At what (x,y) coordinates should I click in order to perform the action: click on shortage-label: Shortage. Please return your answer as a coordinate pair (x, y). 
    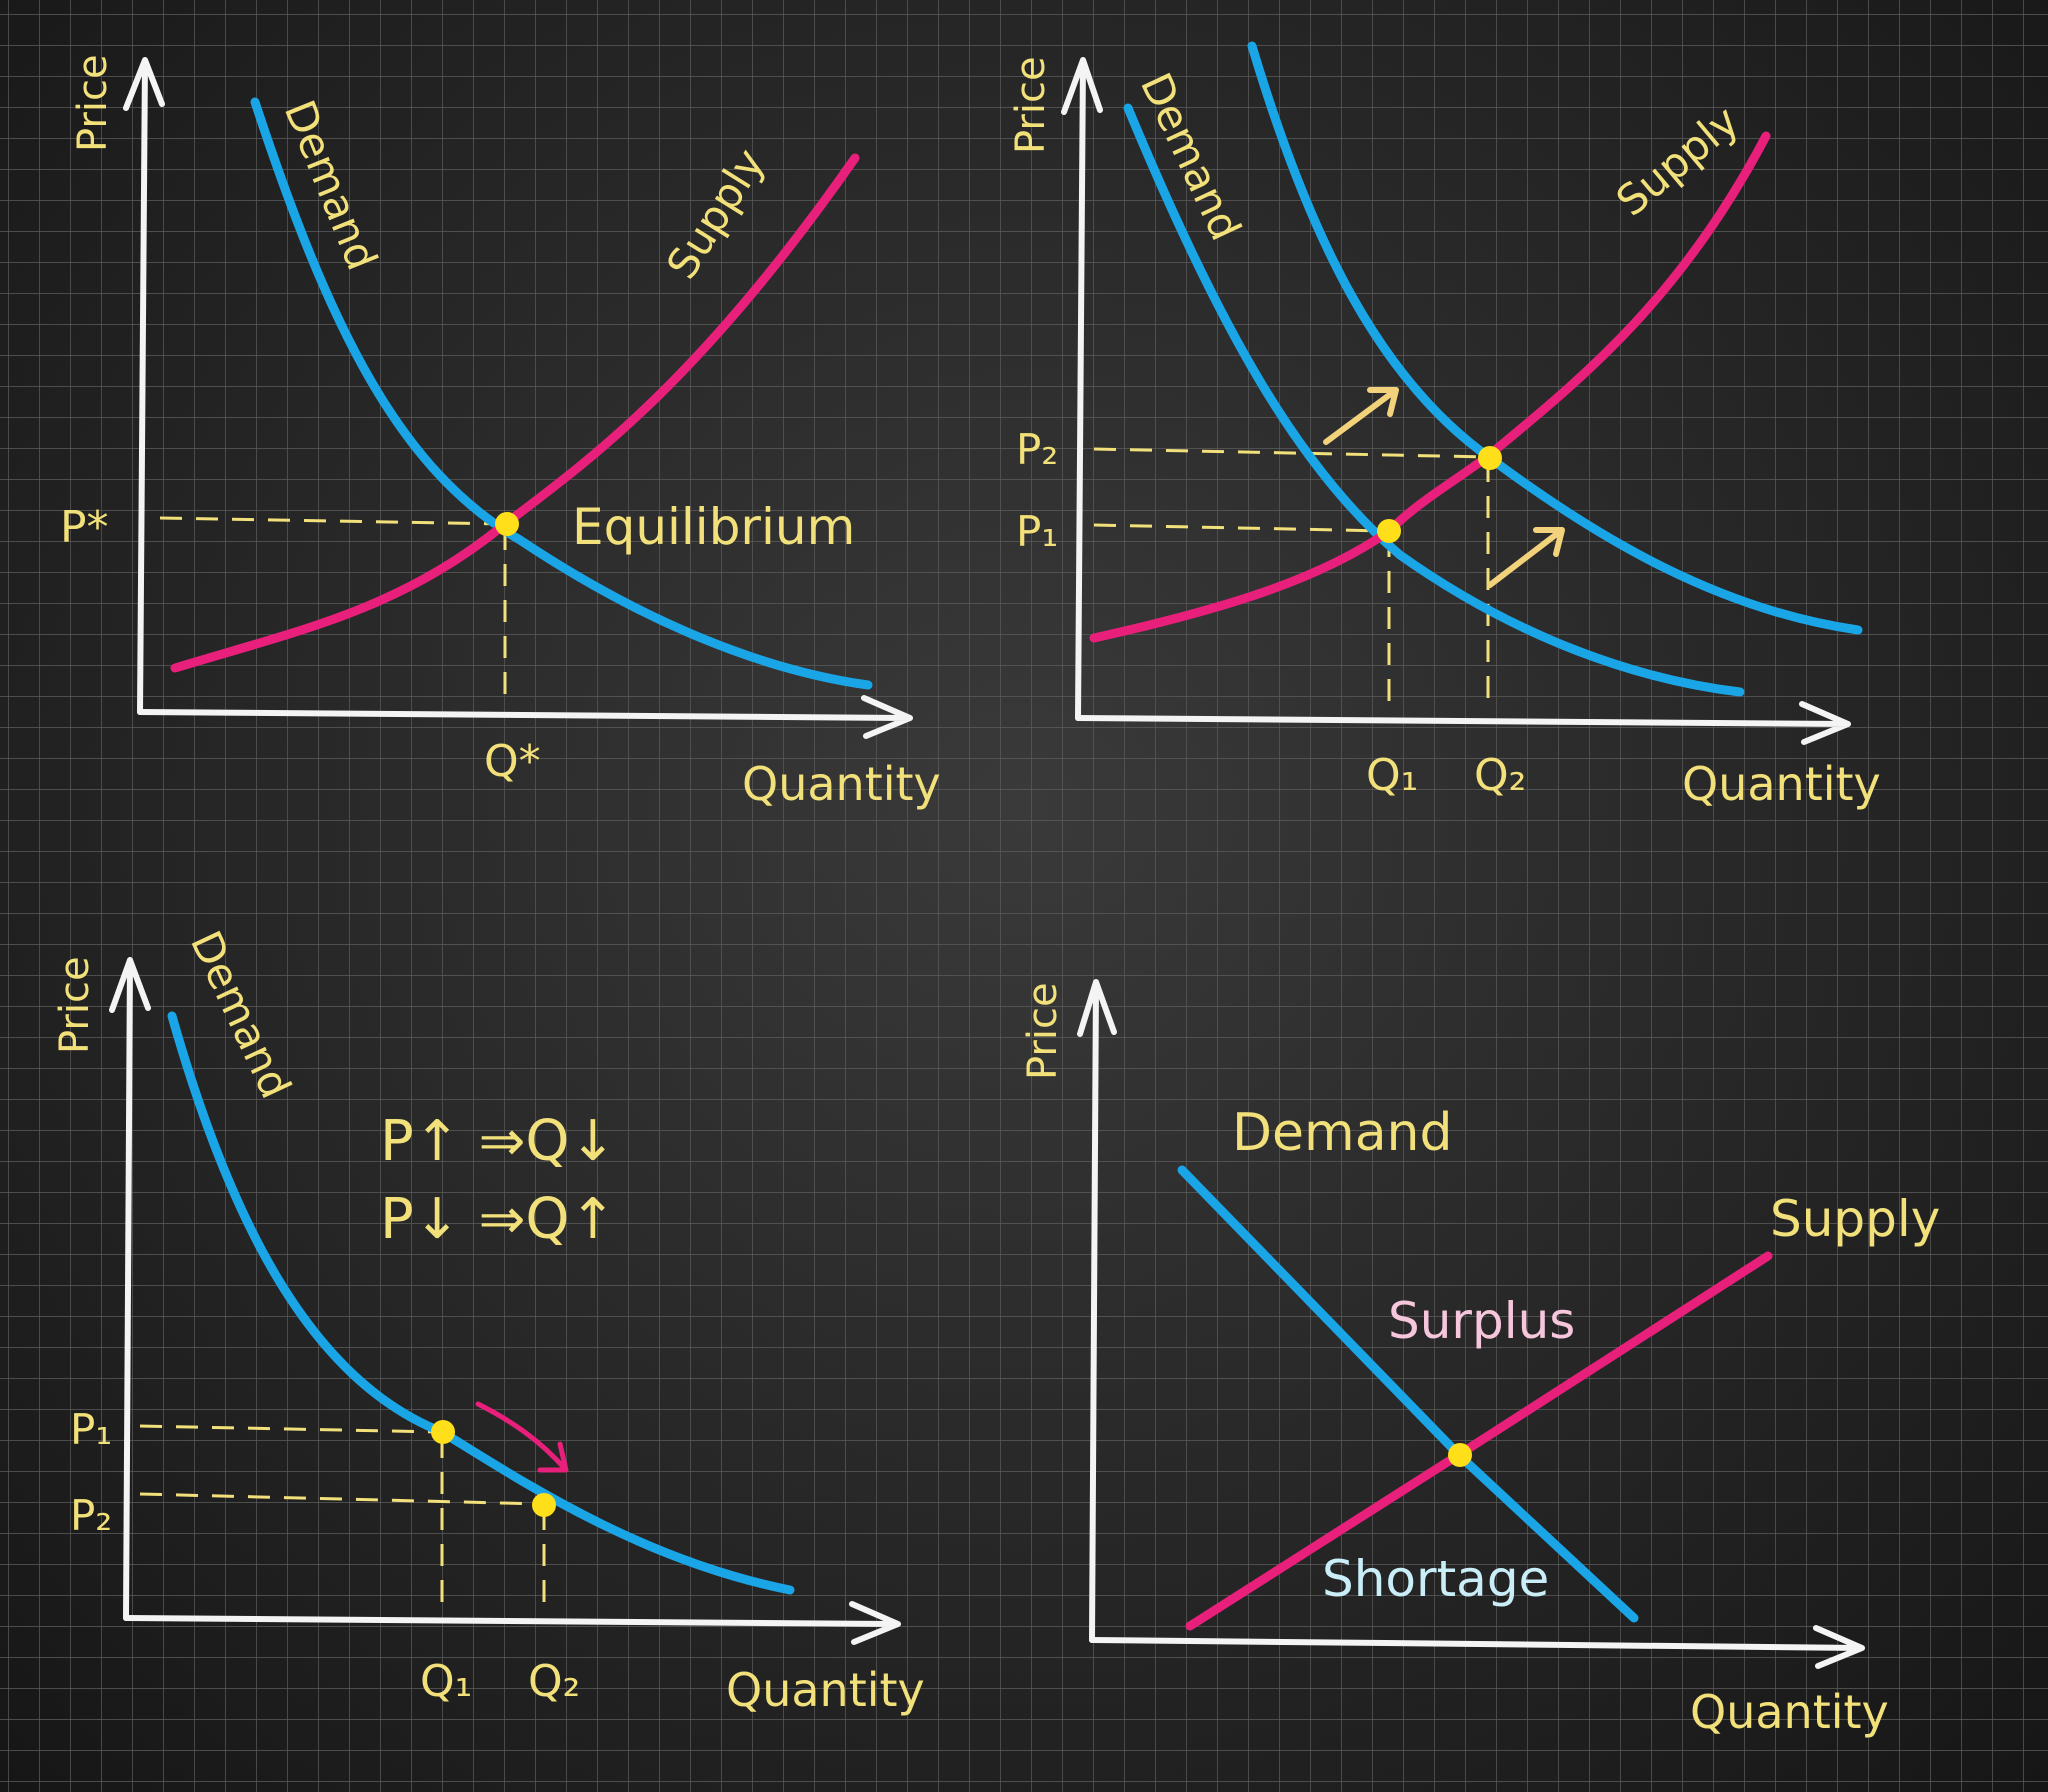
    Looking at the image, I should click on (1435, 1579).